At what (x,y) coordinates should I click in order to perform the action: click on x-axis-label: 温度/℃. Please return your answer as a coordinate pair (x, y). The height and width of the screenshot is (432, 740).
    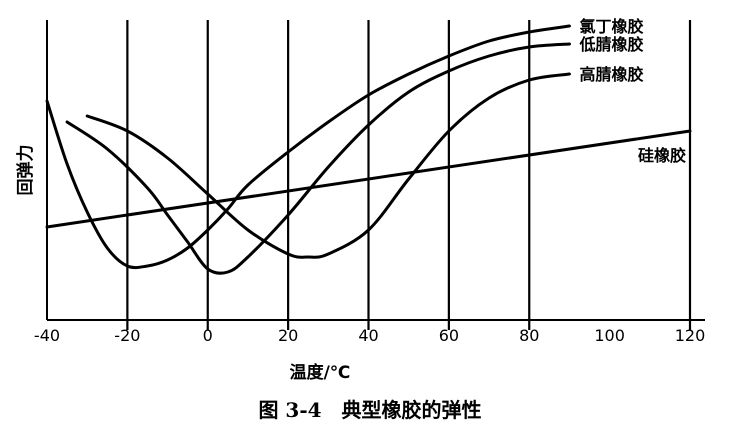
    Looking at the image, I should click on (320, 372).